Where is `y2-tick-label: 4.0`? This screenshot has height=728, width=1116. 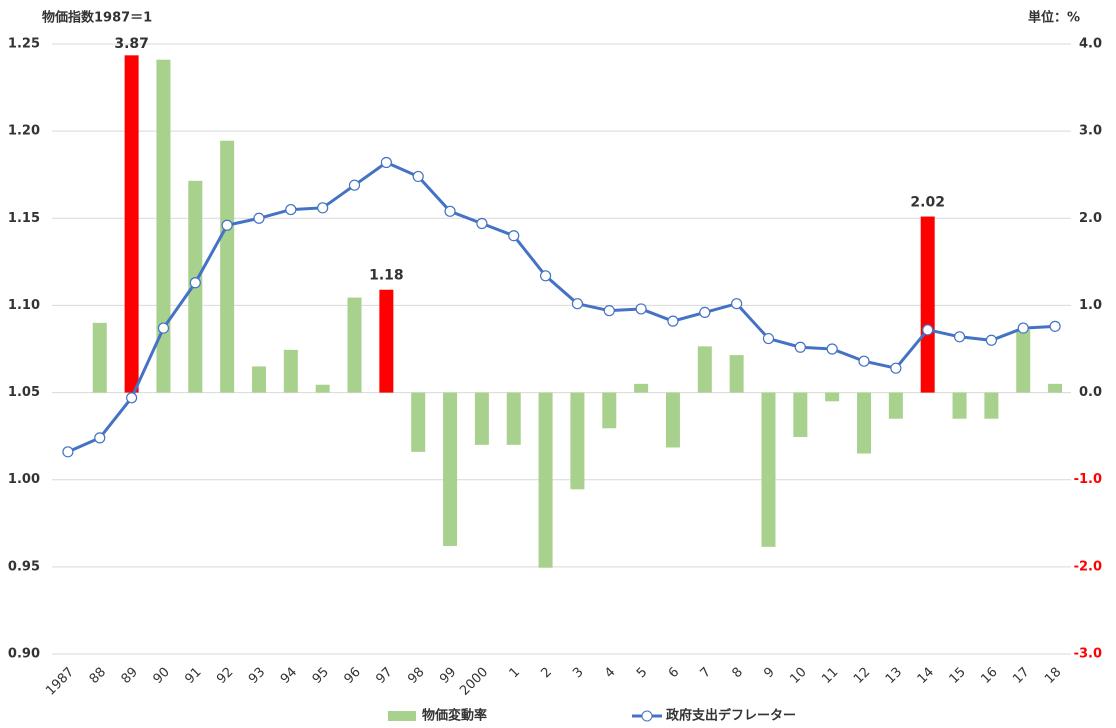
y2-tick-label: 4.0 is located at coordinates (1090, 44).